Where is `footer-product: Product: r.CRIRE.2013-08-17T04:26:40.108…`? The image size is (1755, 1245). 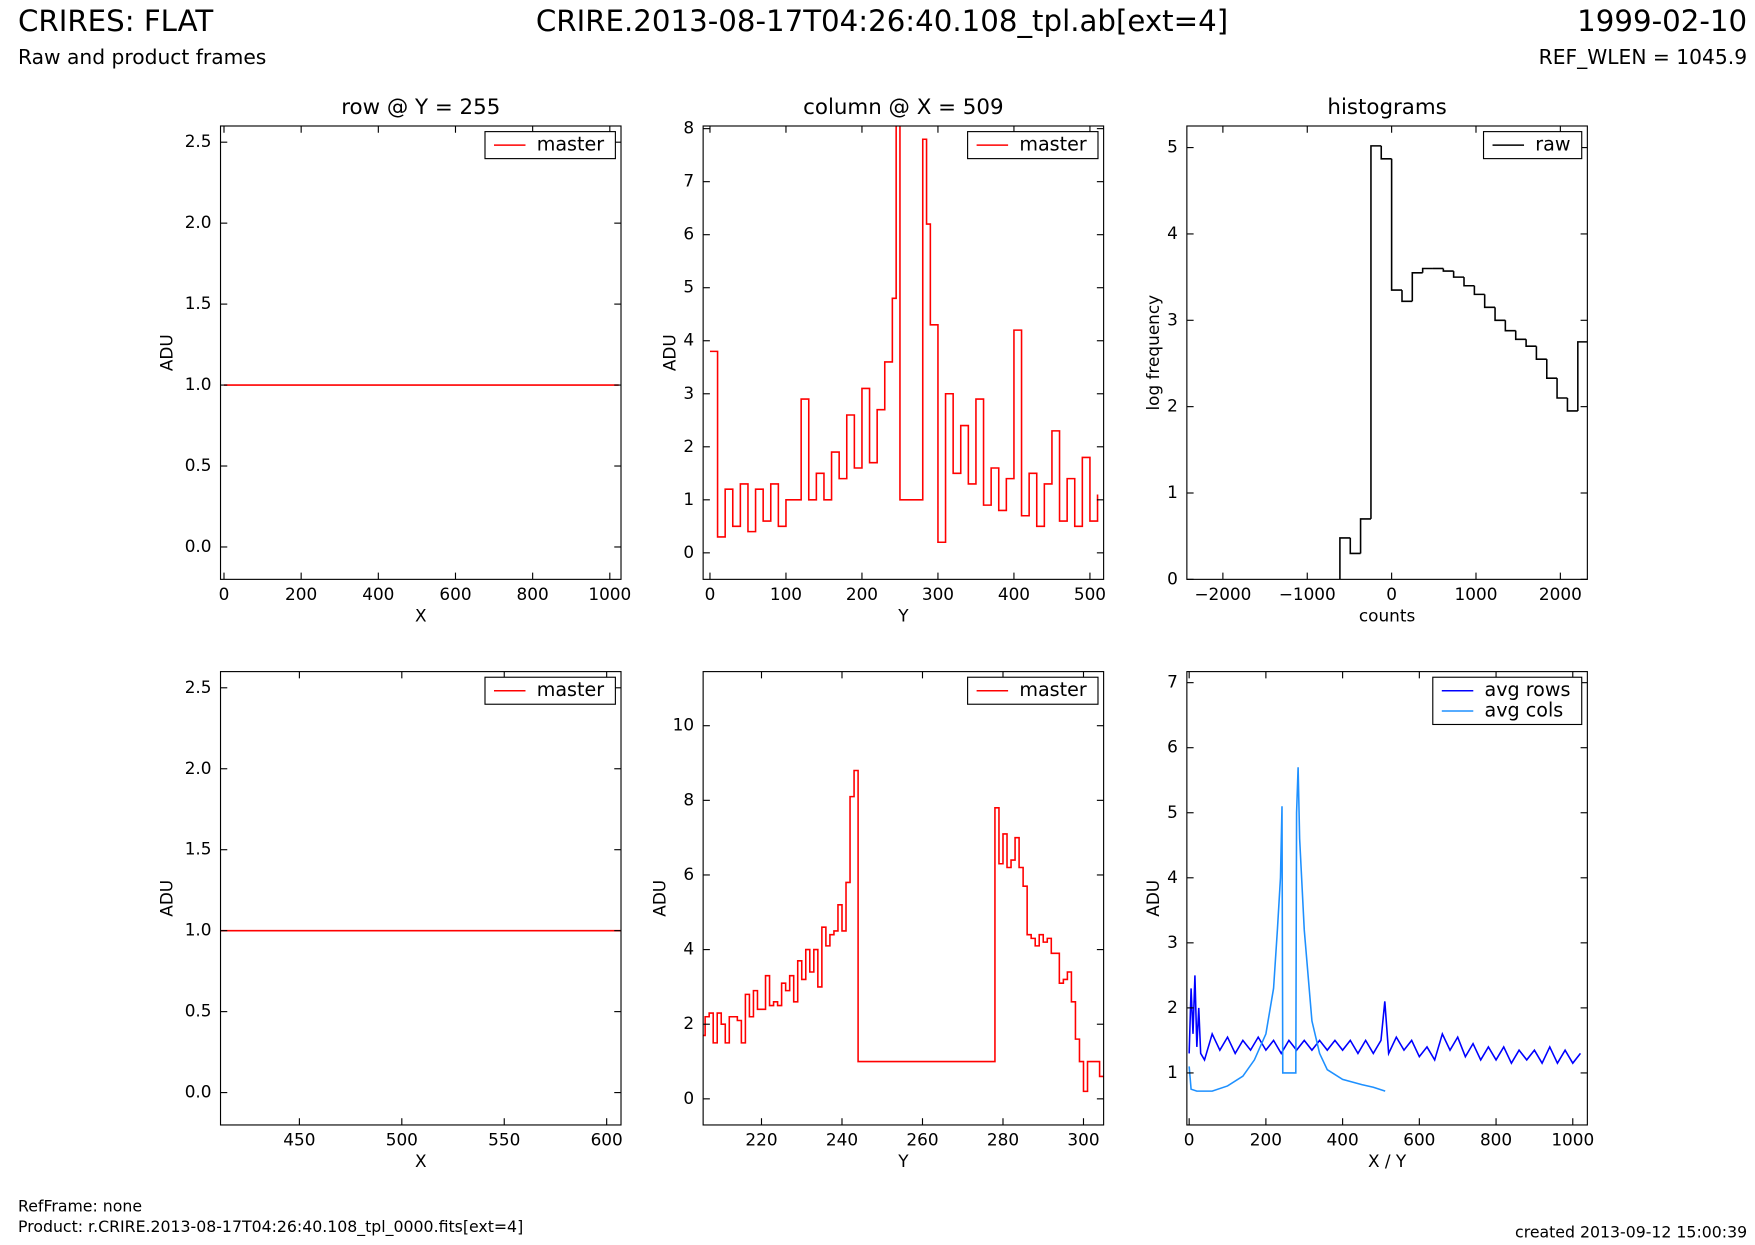
footer-product: Product: r.CRIRE.2013-08-17T04:26:40.108… is located at coordinates (270, 1227).